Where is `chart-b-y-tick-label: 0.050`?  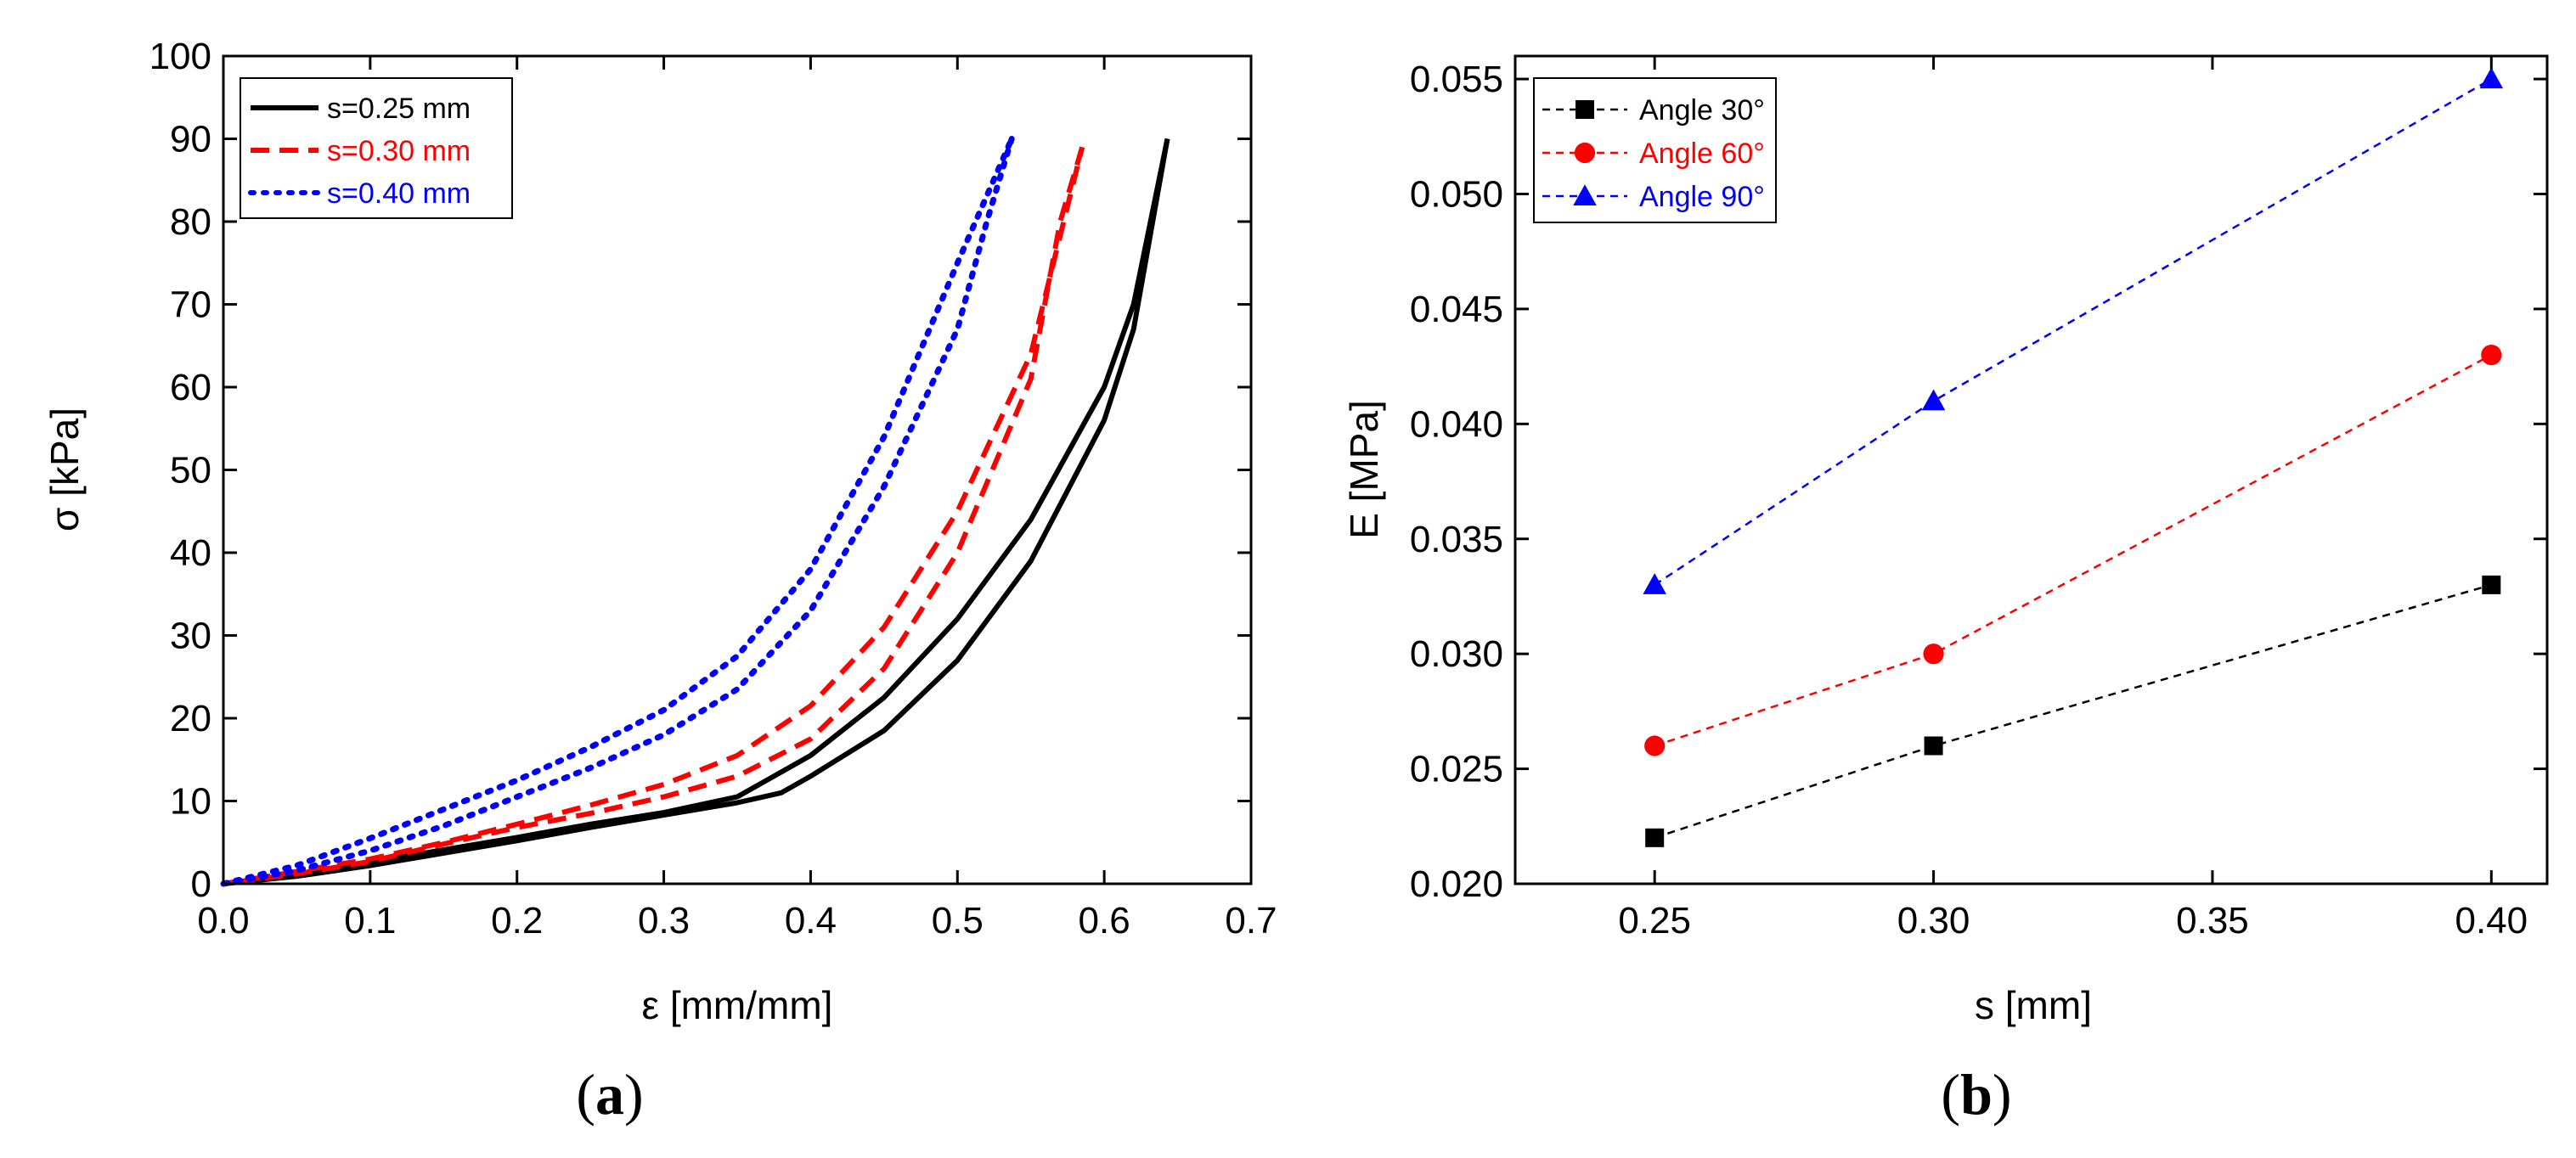
chart-b-y-tick-label: 0.050 is located at coordinates (1456, 195).